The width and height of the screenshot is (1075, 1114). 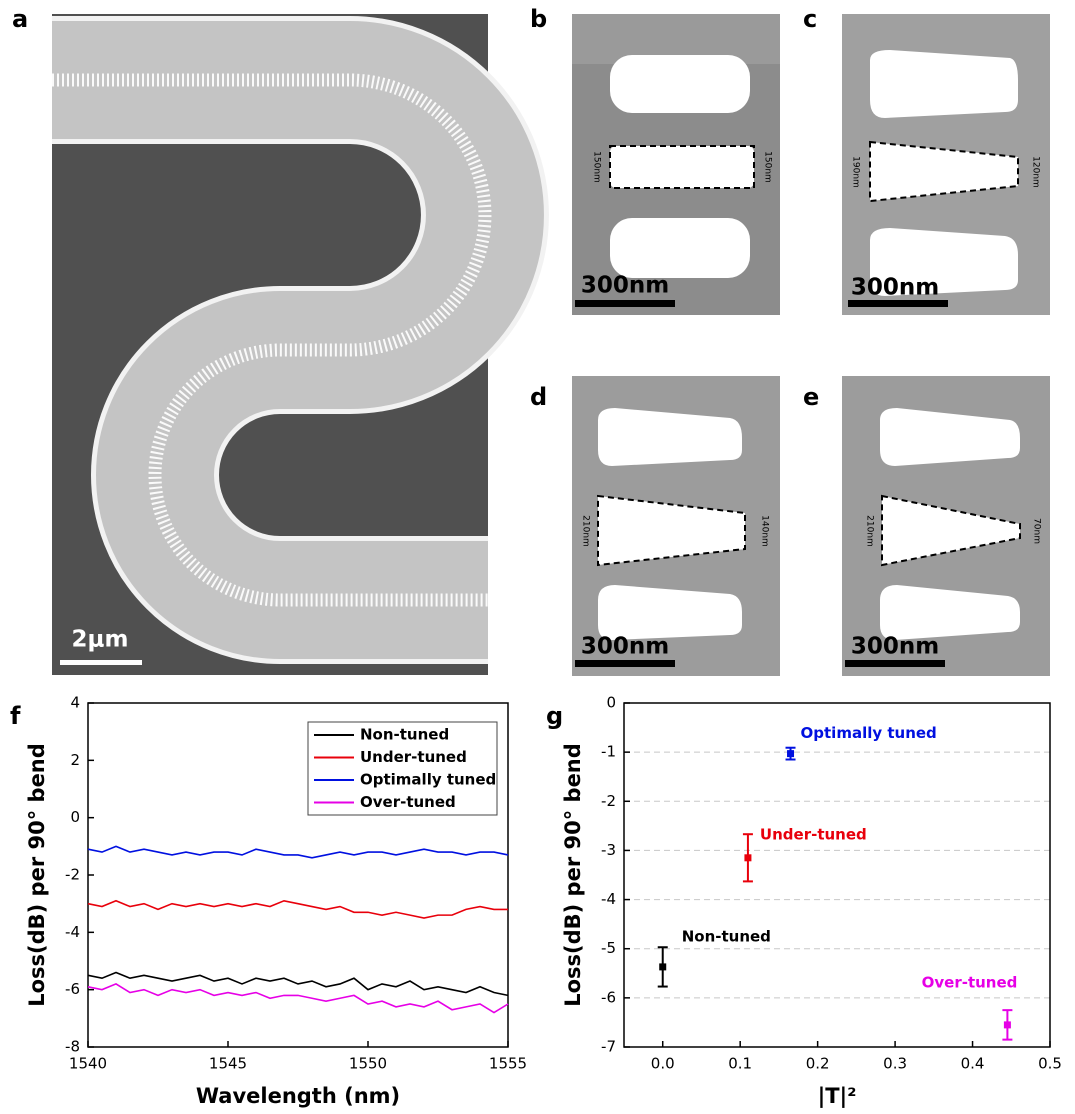 I want to click on x-tick-label: 1540, so click(x=88, y=1064).